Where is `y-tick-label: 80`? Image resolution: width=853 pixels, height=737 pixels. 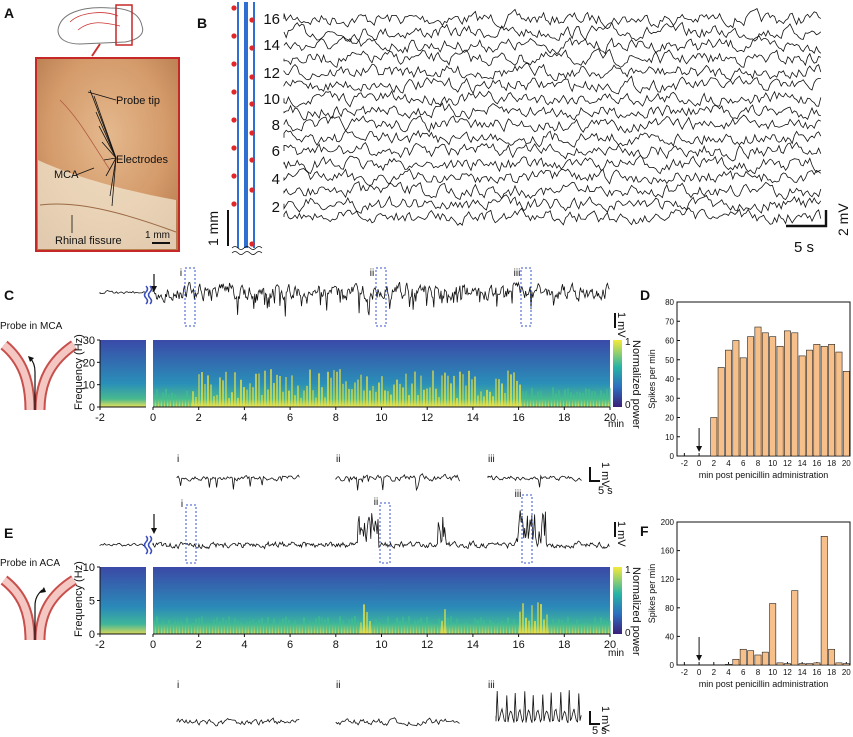 y-tick-label: 80 is located at coordinates (669, 302).